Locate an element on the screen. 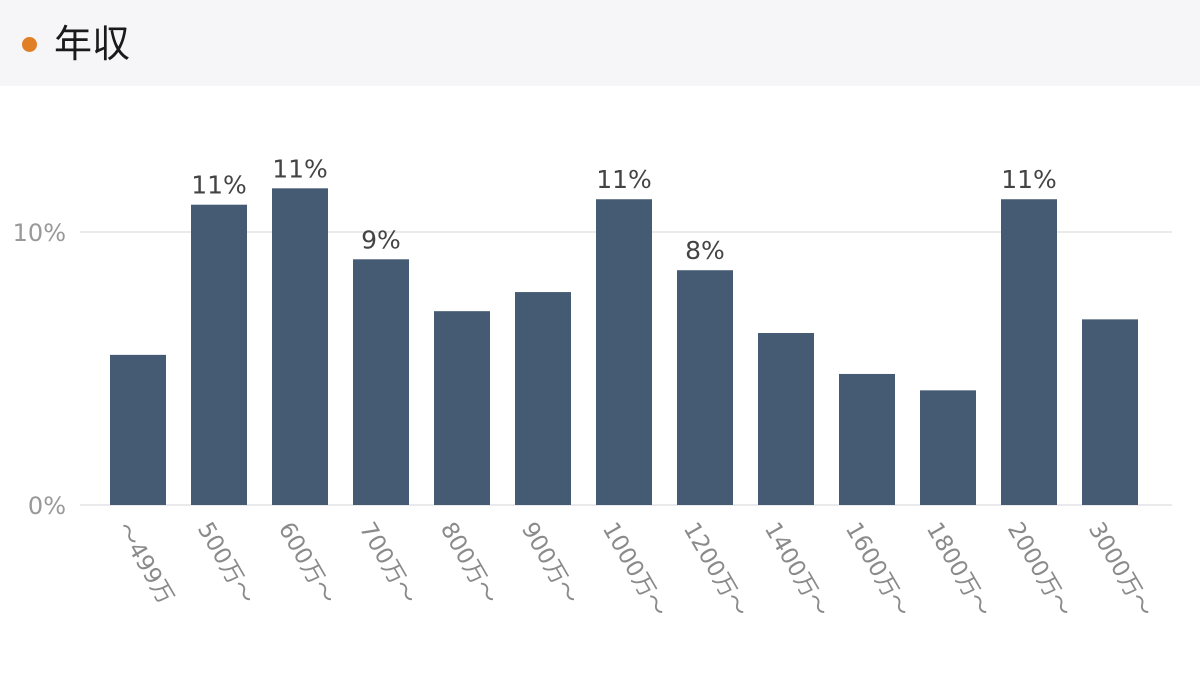 Image resolution: width=1200 pixels, height=682 pixels. bullet-dot-icon is located at coordinates (29, 44).